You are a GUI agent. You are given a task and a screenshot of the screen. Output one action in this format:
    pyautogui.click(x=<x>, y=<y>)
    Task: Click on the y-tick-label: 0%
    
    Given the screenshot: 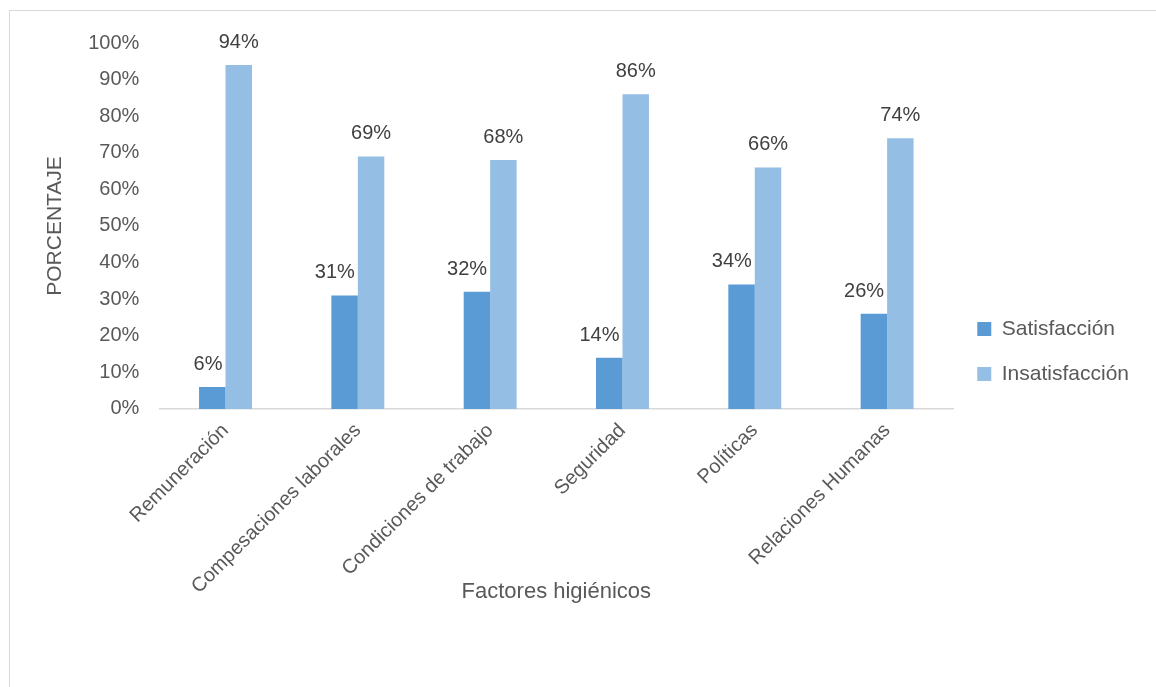 What is the action you would take?
    pyautogui.click(x=125, y=407)
    